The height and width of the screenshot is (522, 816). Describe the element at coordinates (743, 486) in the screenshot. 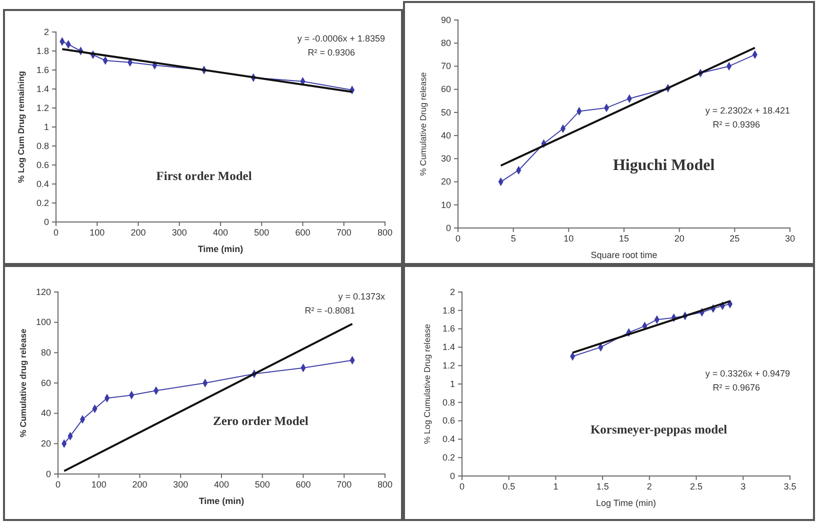

I see `x-tick-label: 3` at that location.